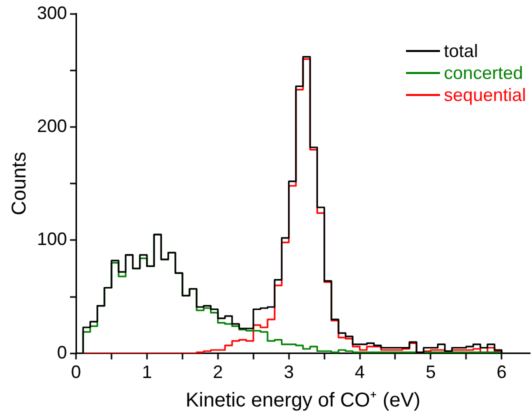 This screenshot has width=532, height=417. Describe the element at coordinates (501, 372) in the screenshot. I see `x-tick-label: 6` at that location.